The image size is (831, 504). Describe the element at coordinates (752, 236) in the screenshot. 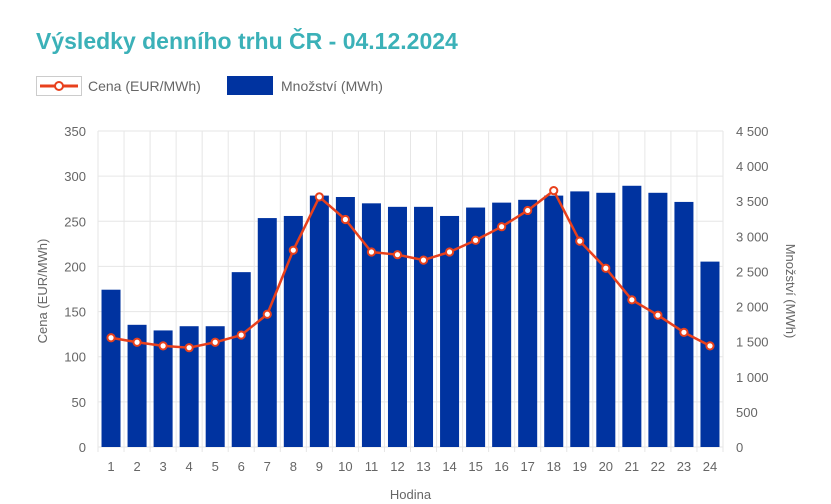

I see `y-right-tick-label: 3 000` at that location.